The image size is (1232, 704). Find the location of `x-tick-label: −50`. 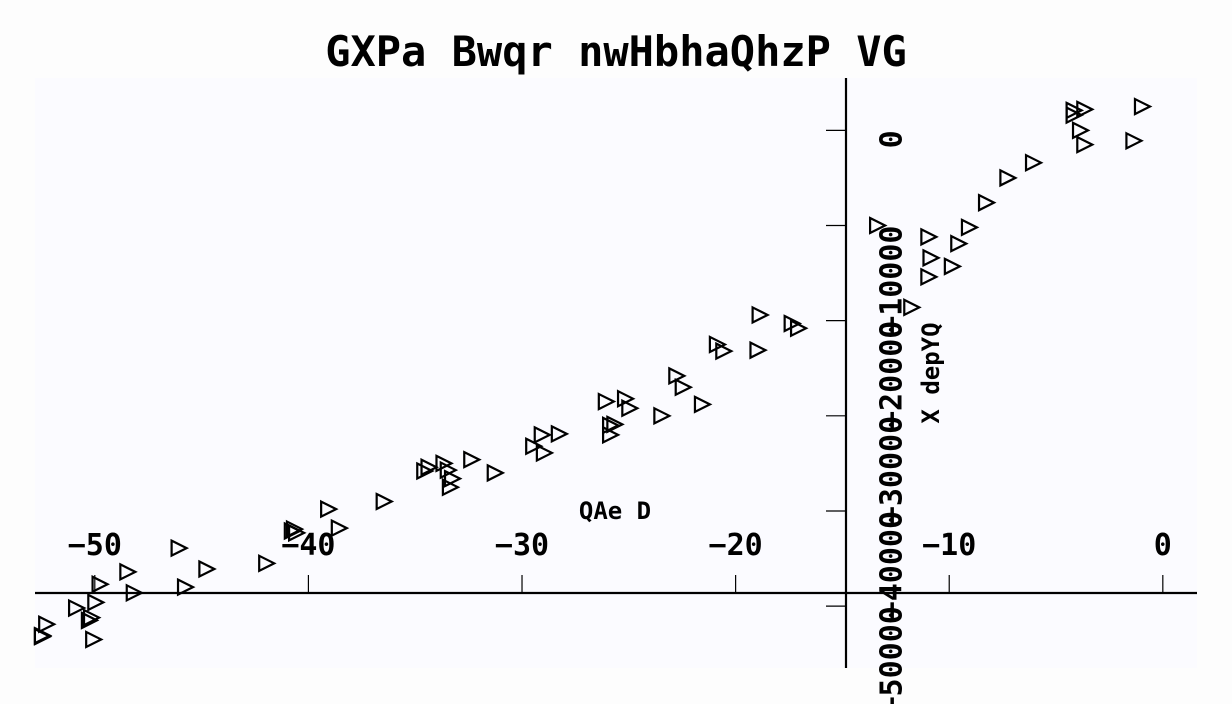

x-tick-label: −50 is located at coordinates (95, 545).